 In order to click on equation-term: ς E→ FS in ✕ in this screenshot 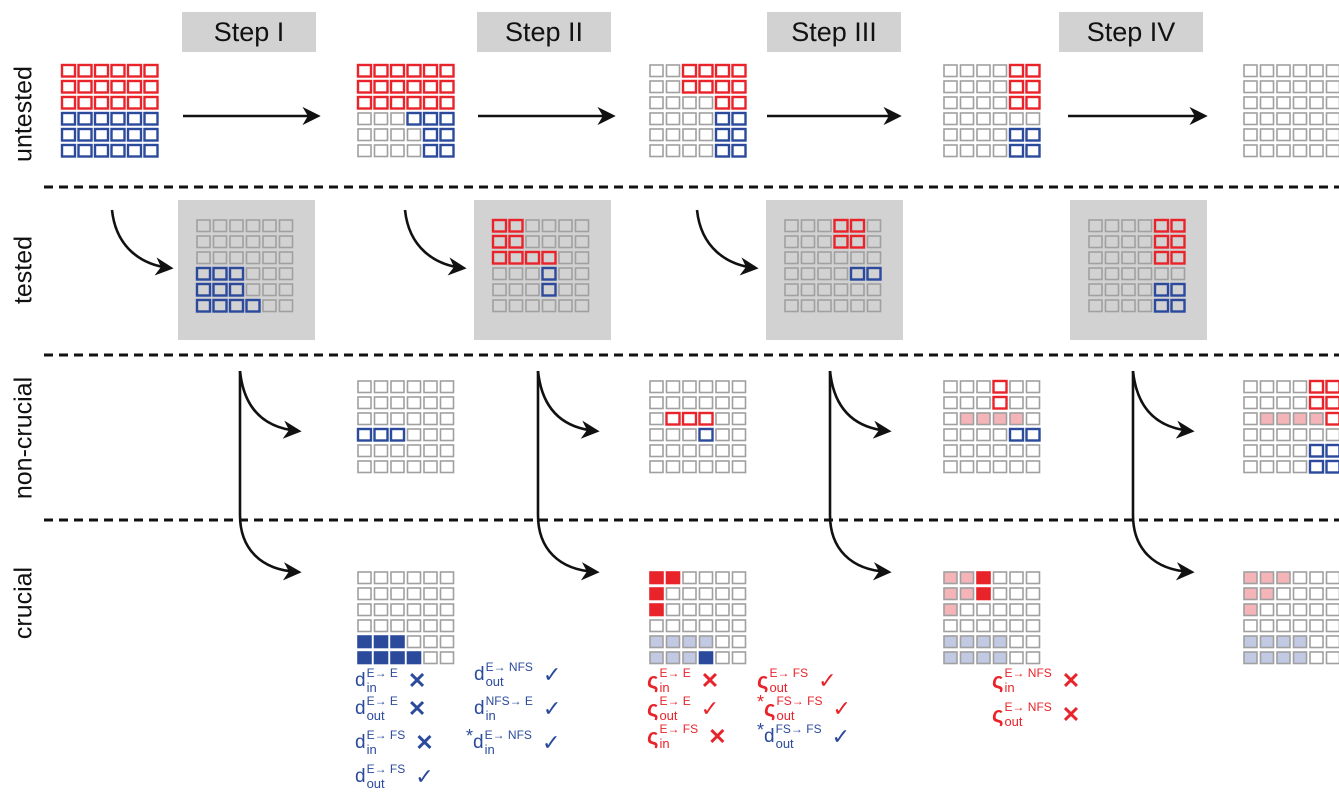, I will do `click(687, 736)`.